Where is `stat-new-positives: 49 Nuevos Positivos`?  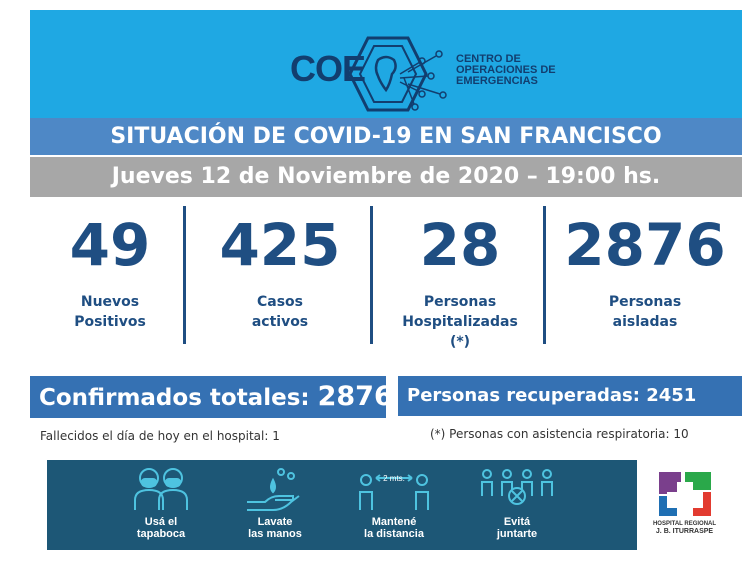
stat-new-positives: 49 Nuevos Positivos is located at coordinates (110, 271).